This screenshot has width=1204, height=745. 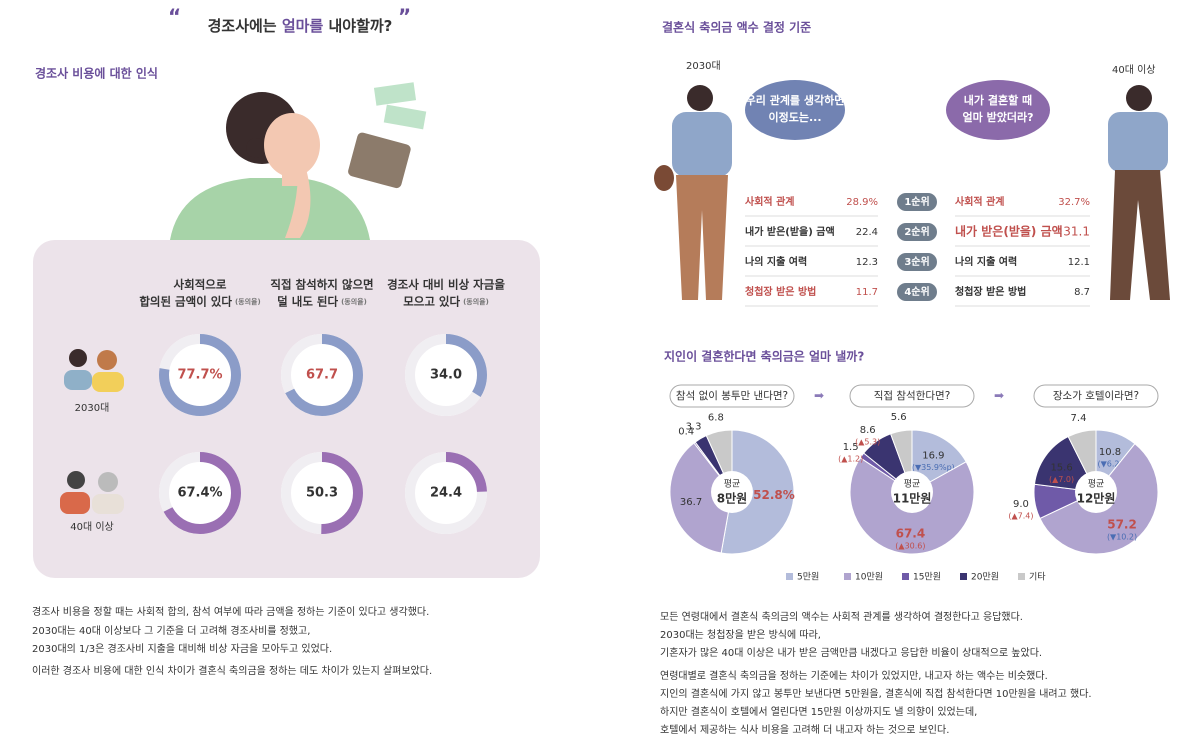 I want to click on slice-change: (▼10.2), so click(x=1122, y=537).